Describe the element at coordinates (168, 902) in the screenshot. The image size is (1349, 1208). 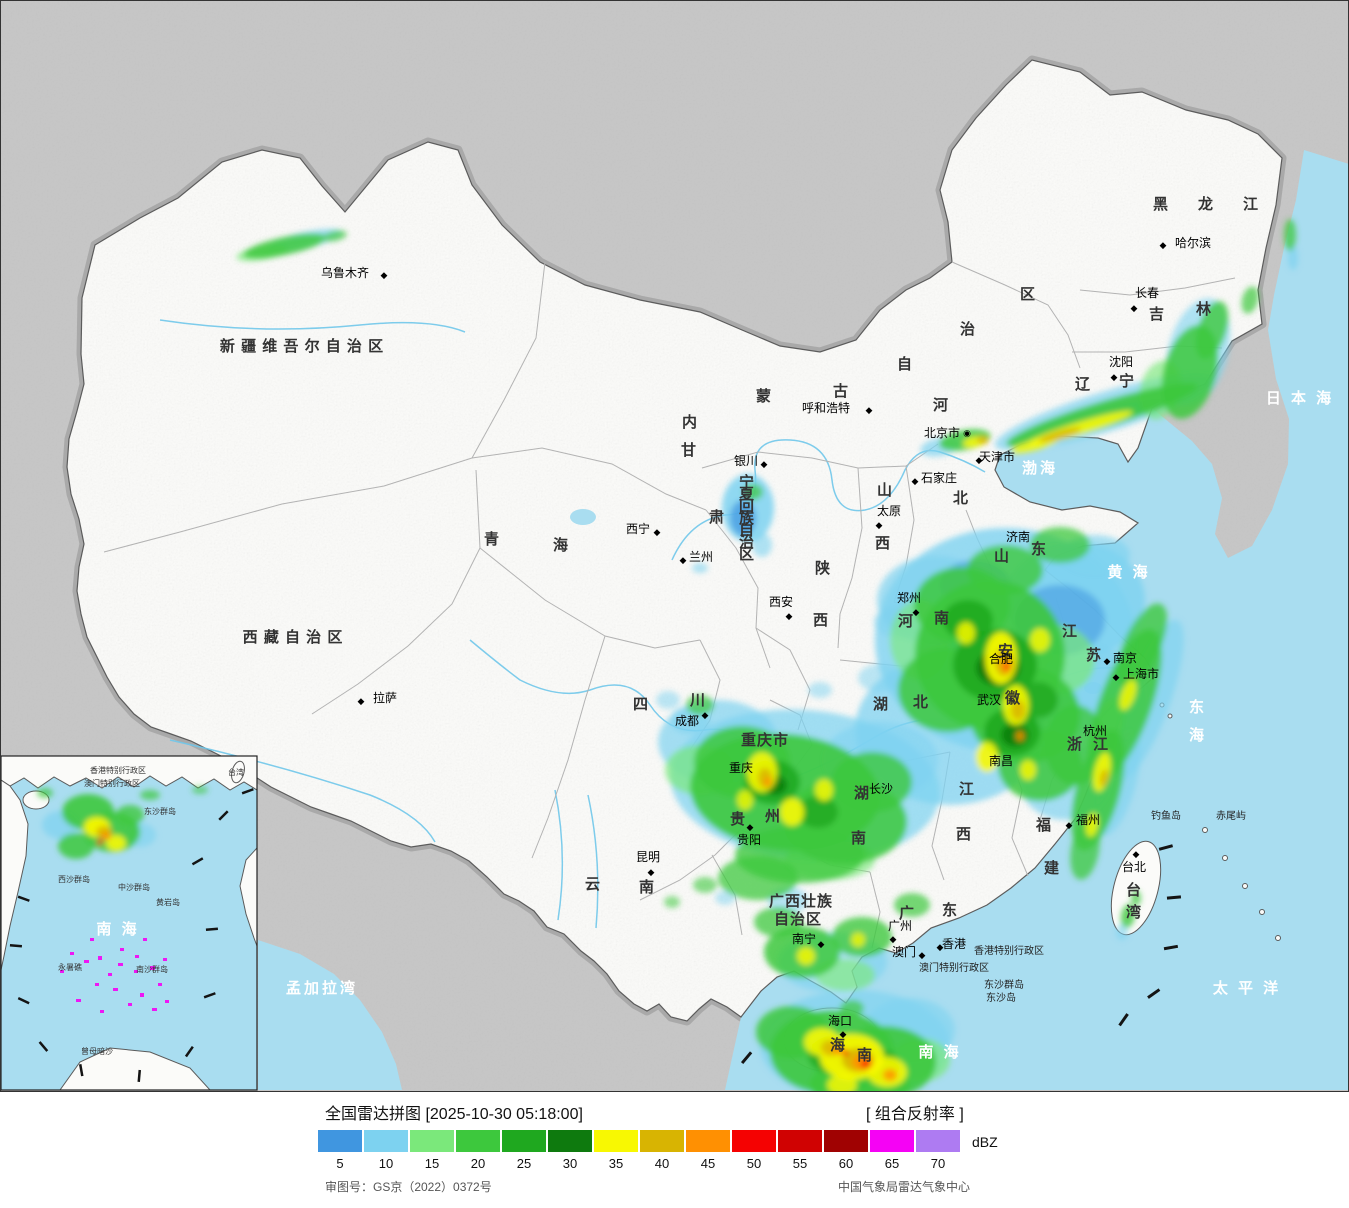
I see `inset-label: 黄岩岛` at that location.